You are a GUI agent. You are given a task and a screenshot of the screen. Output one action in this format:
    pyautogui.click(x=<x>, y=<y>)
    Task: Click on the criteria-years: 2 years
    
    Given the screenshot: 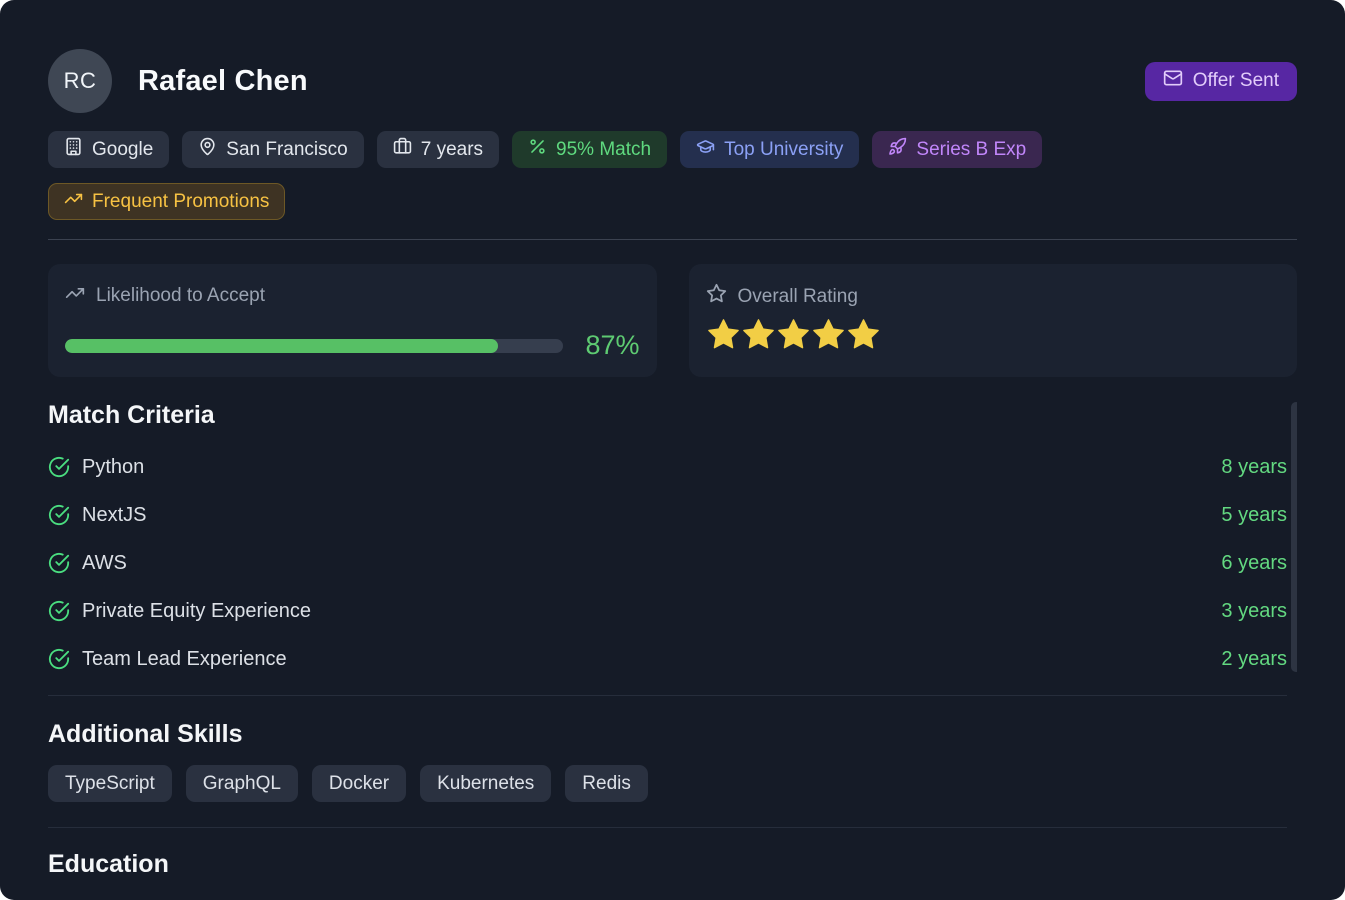 What is the action you would take?
    pyautogui.click(x=1254, y=658)
    